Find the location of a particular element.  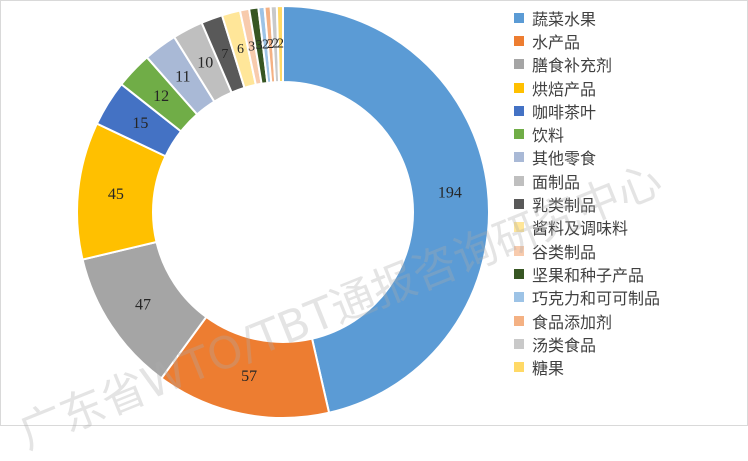

legend-label: 烘焙产品 is located at coordinates (564, 89).